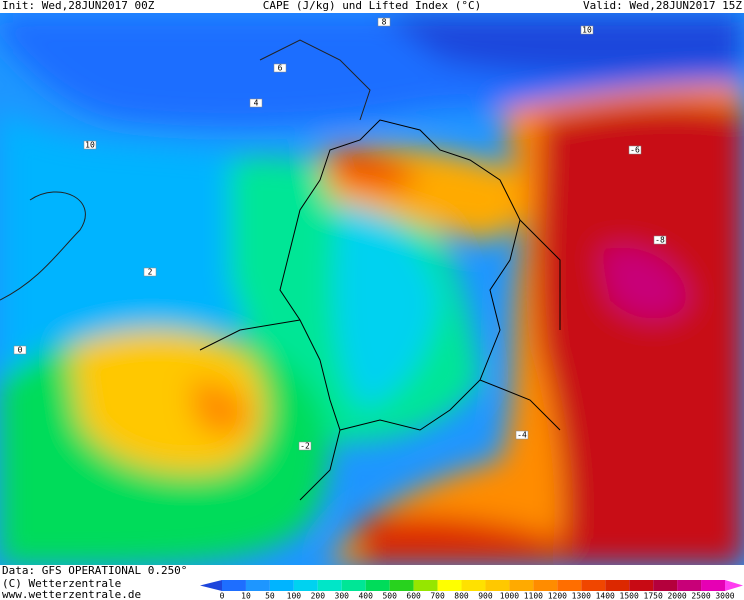 Image resolution: width=744 pixels, height=600 pixels. I want to click on copyright: (C) Wetterzentrale, so click(61, 583).